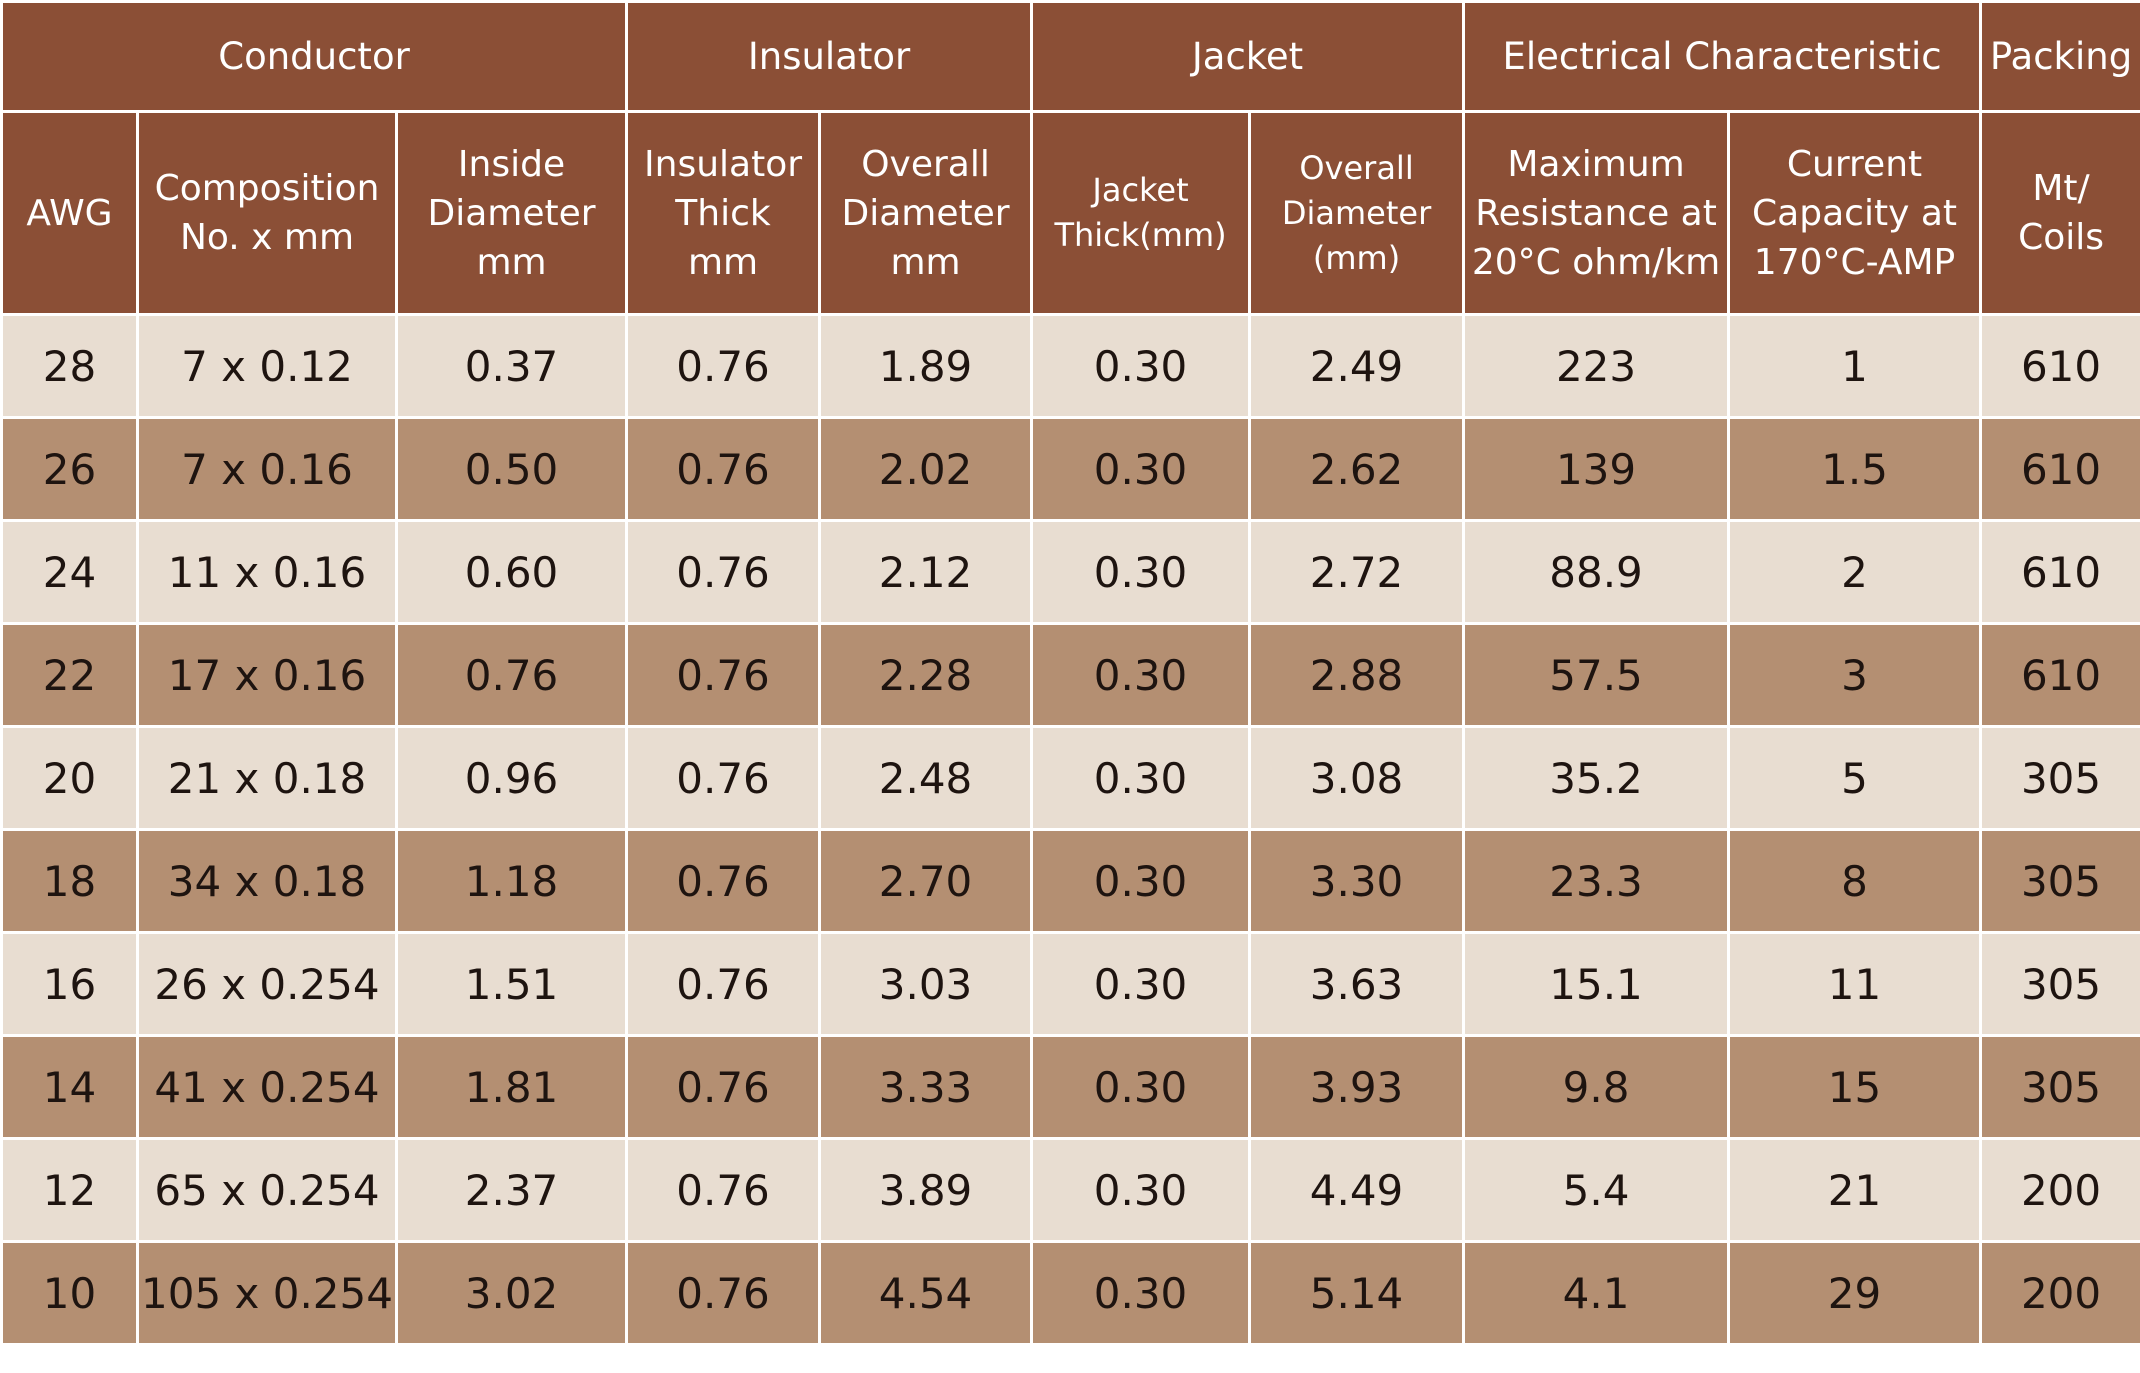 This screenshot has width=2140, height=1373. Describe the element at coordinates (1357, 366) in the screenshot. I see `cell-jacket-overall-diameter: 2.49` at that location.